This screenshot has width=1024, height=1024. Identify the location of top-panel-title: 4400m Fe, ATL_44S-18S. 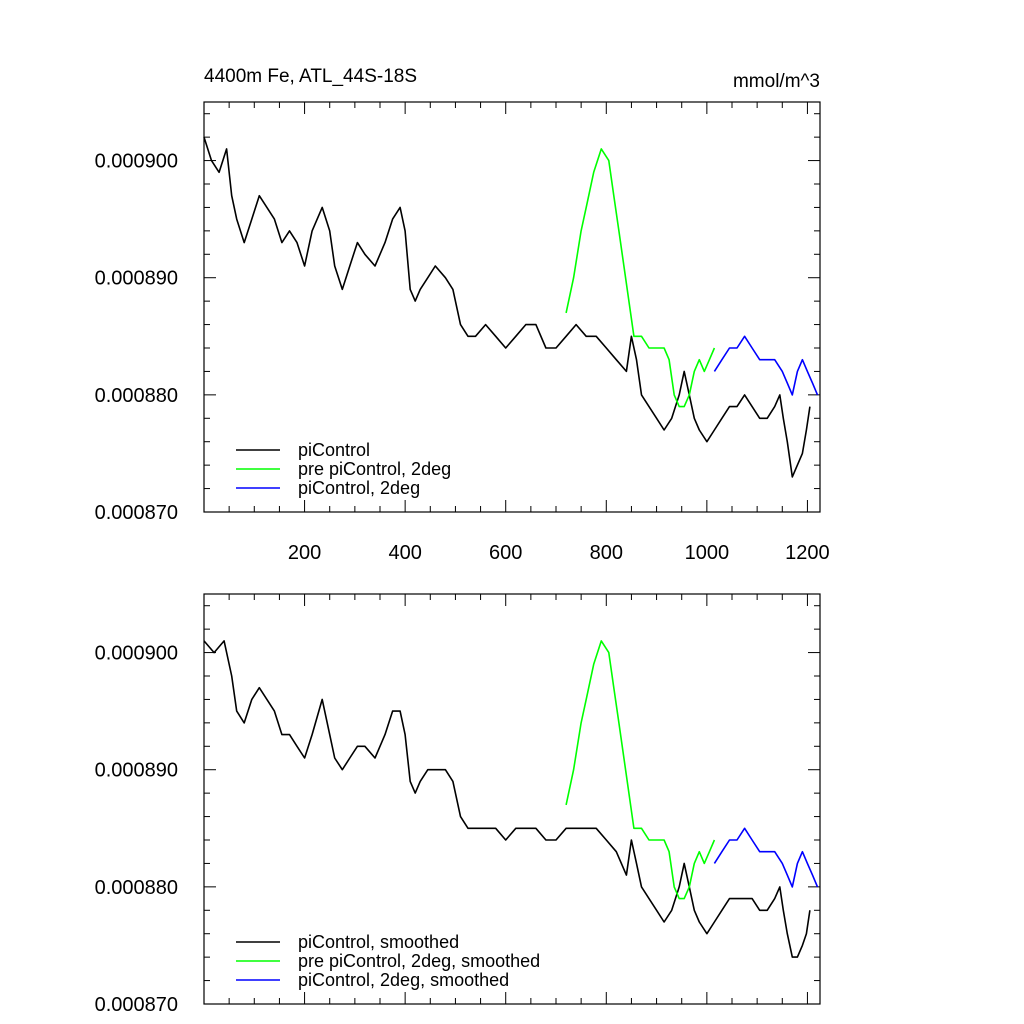
(310, 76).